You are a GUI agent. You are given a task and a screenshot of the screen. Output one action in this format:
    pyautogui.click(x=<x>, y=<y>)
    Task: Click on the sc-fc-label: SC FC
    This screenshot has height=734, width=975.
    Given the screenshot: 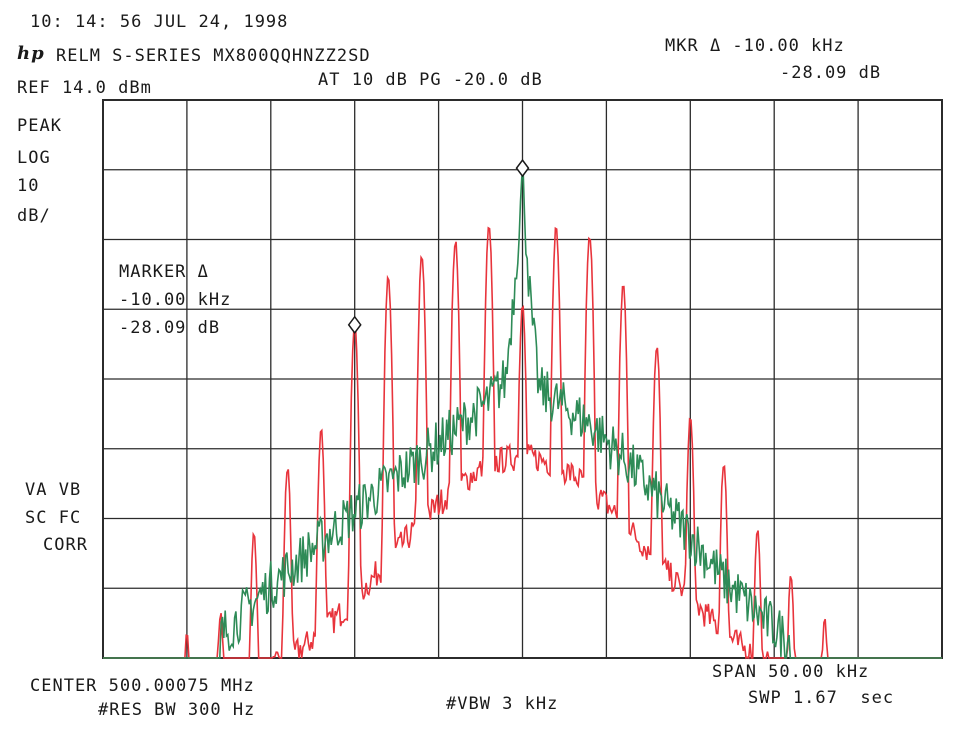 What is the action you would take?
    pyautogui.click(x=53, y=518)
    